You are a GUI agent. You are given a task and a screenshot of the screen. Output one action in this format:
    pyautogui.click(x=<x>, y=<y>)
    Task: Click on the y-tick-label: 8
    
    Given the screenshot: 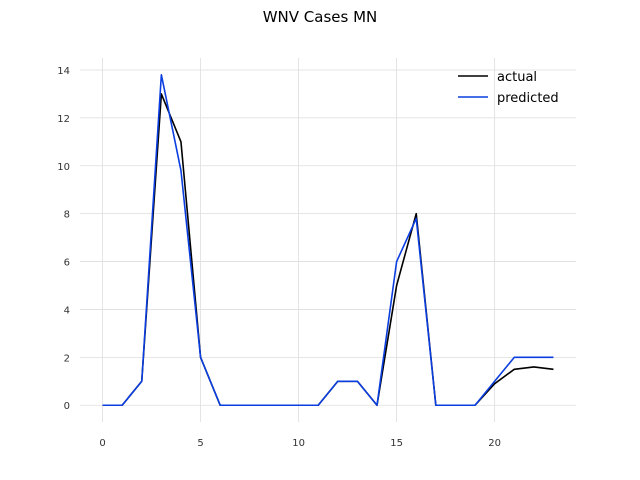 What is the action you would take?
    pyautogui.click(x=67, y=215)
    